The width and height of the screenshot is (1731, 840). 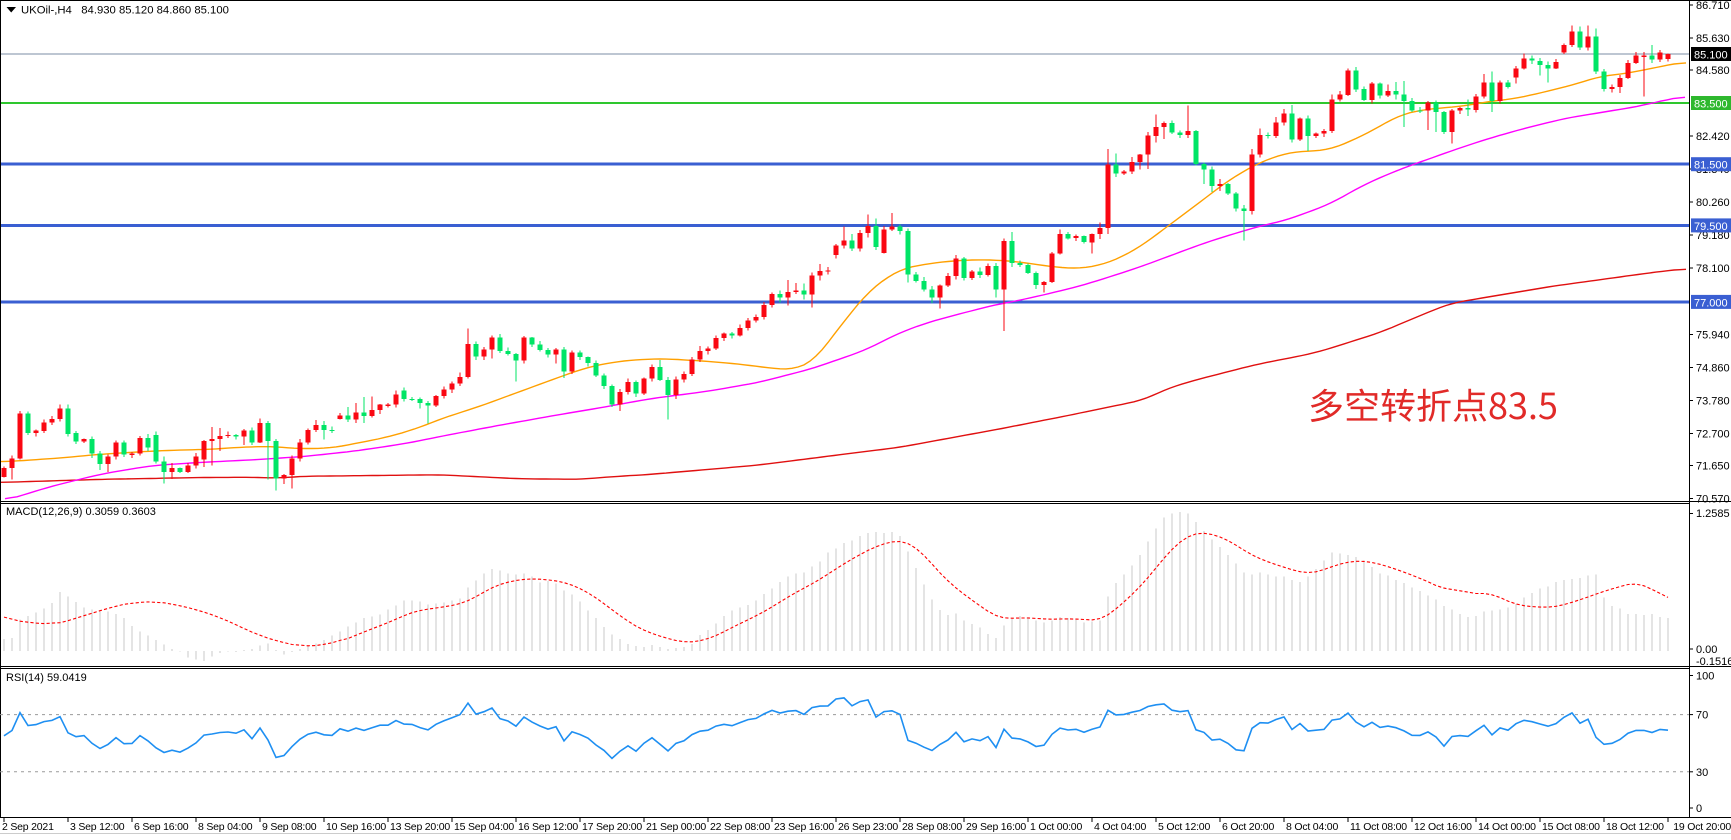 What do you see at coordinates (1713, 514) in the screenshot?
I see `svg-text: 1.2585` at bounding box center [1713, 514].